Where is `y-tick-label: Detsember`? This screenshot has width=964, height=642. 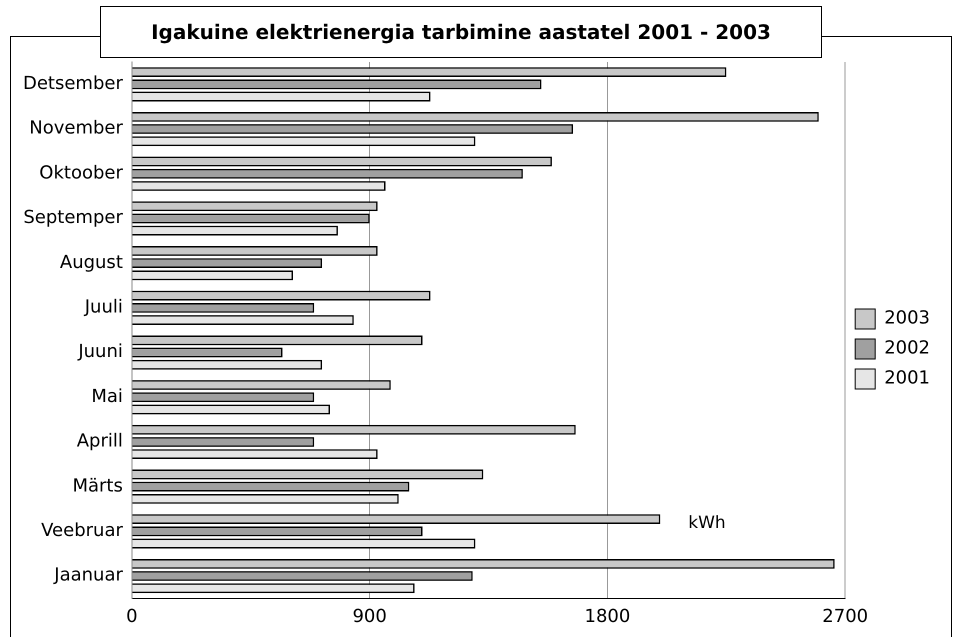 y-tick-label: Detsember is located at coordinates (73, 83).